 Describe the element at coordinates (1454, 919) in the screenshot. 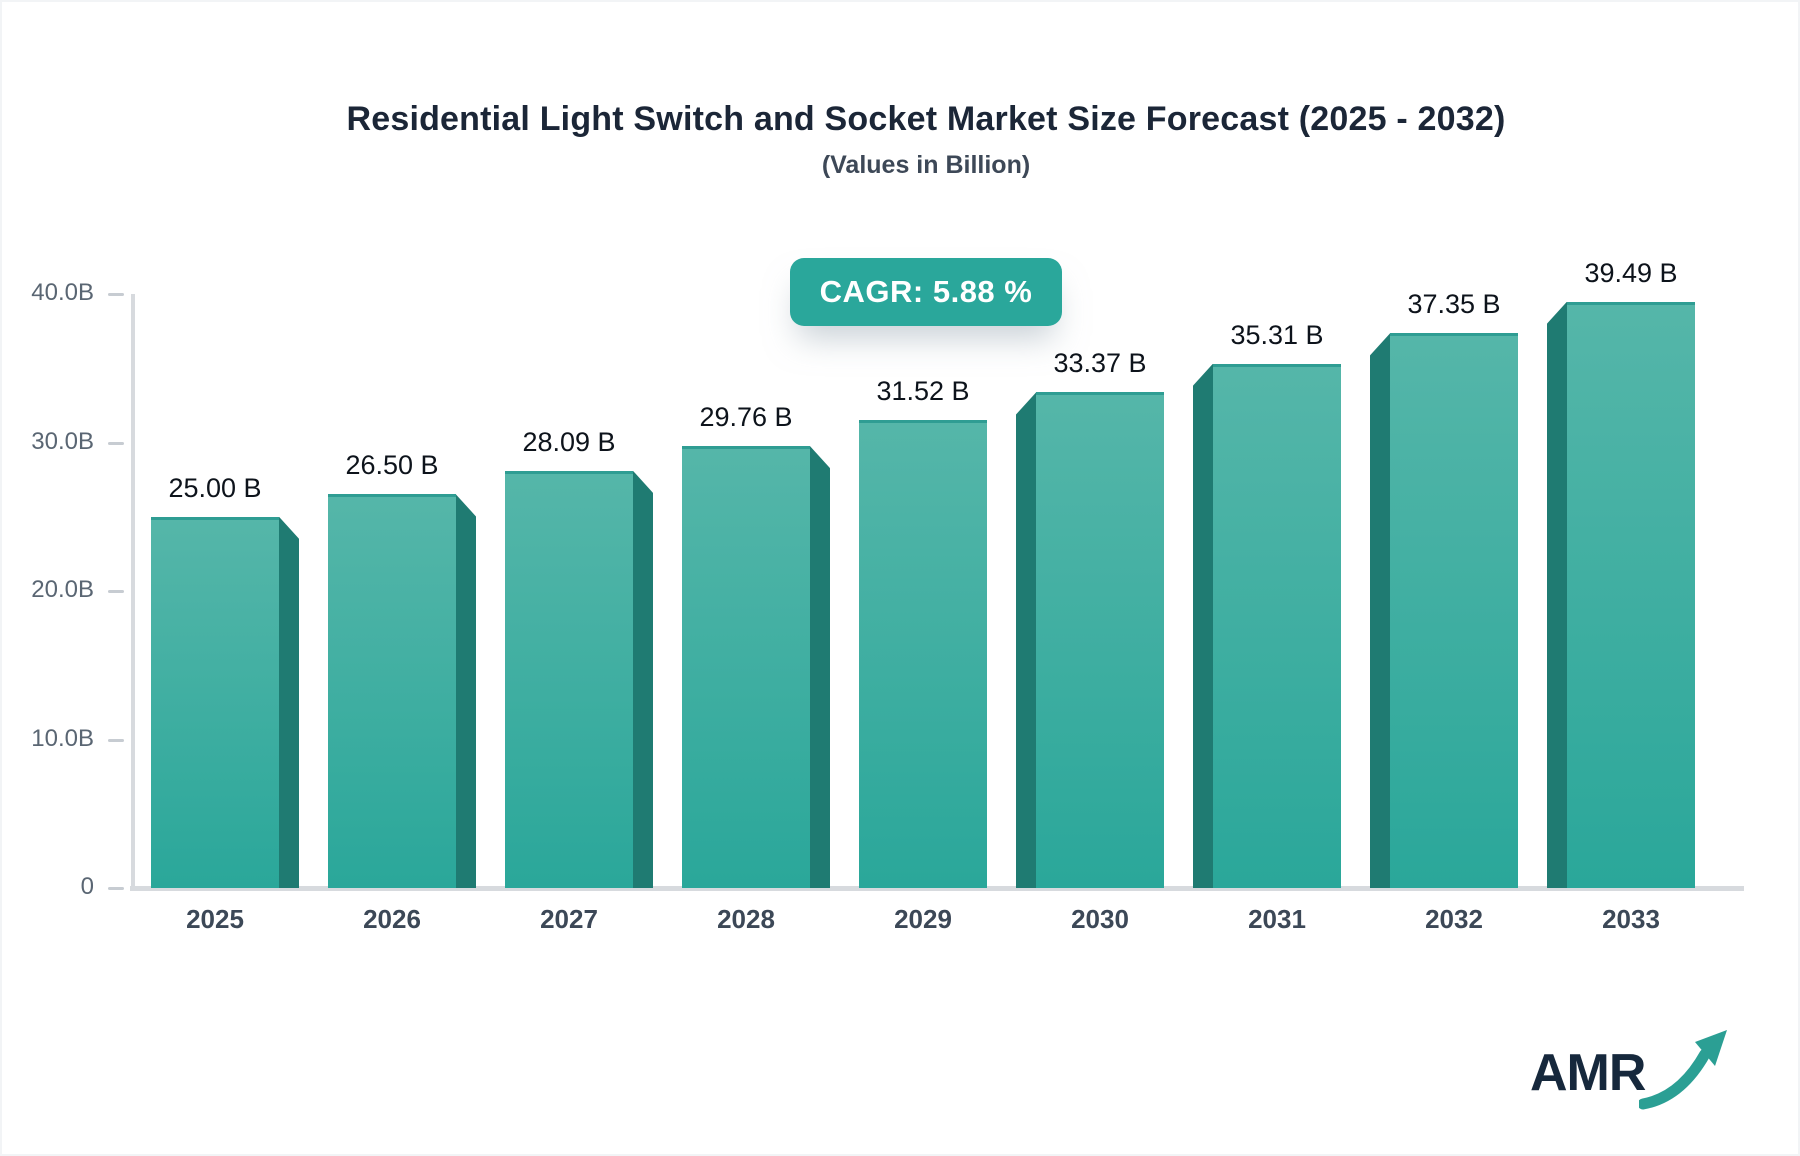

I see `x-tick-label-2032: 2032` at that location.